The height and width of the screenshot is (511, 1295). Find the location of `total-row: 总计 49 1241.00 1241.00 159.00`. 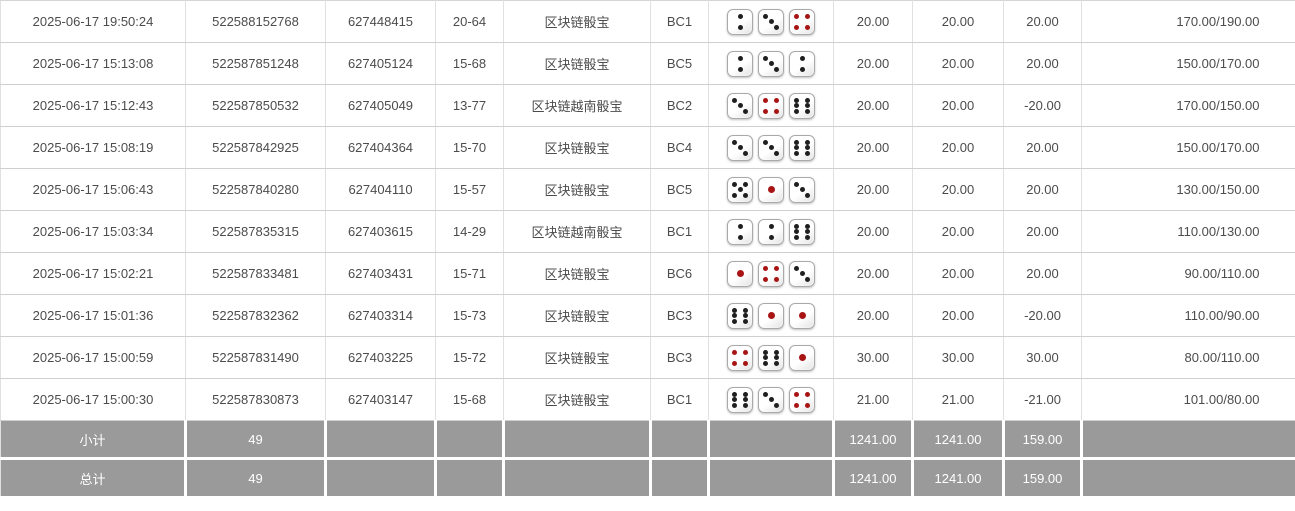

total-row: 总计 49 1241.00 1241.00 159.00 is located at coordinates (647, 476).